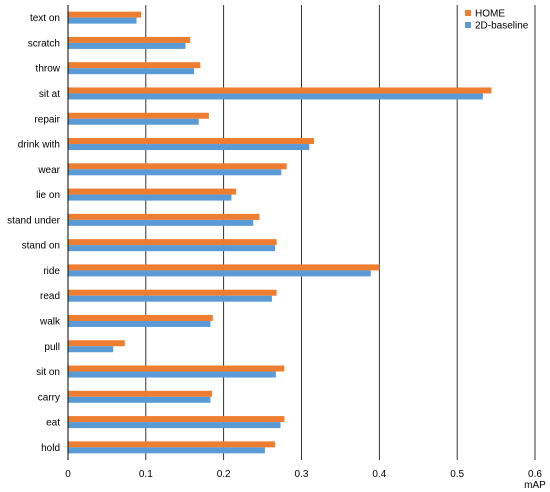 This screenshot has width=550, height=492. I want to click on category-label: eat, so click(53, 423).